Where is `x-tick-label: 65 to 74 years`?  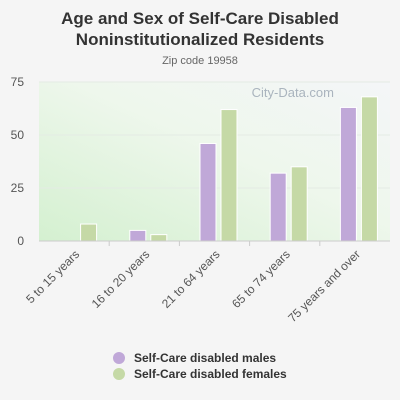 x-tick-label: 65 to 74 years is located at coordinates (261, 279).